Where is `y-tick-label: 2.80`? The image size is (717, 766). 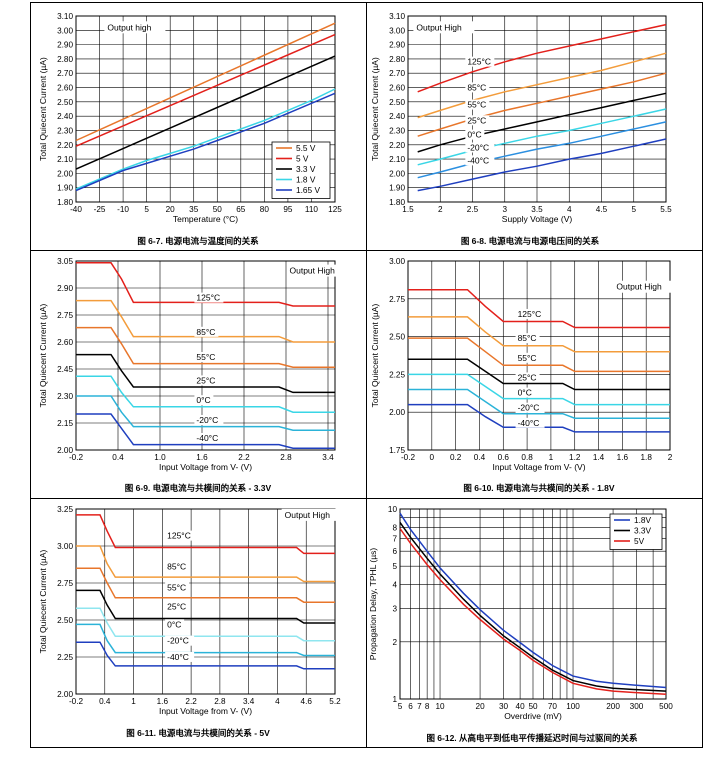
y-tick-label: 2.80 is located at coordinates (397, 59).